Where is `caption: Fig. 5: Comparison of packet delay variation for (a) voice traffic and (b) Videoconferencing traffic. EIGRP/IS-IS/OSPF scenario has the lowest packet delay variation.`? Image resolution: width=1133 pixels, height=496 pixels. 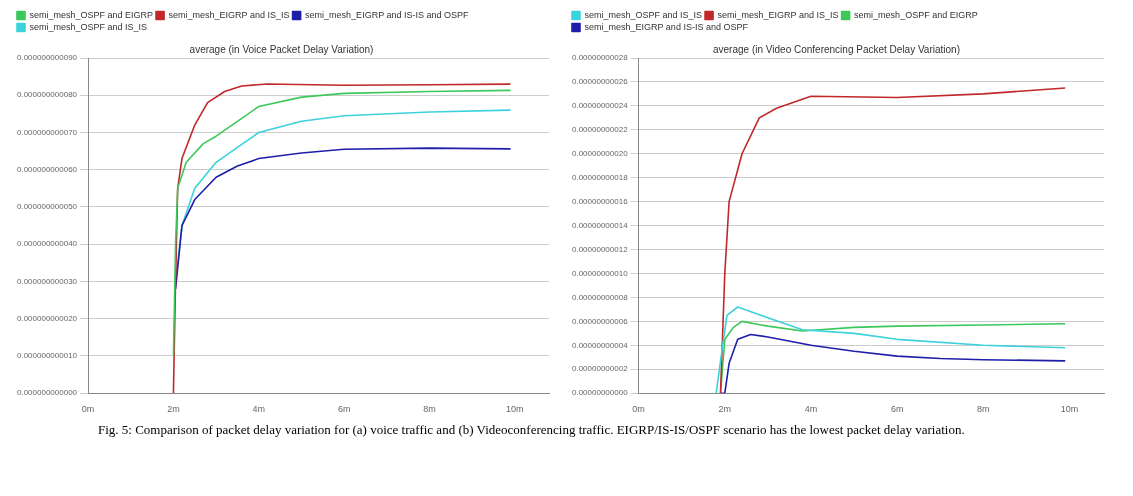
caption: Fig. 5: Comparison of packet delay variation for (a) voice traffic and (b) Videoconferencing traffic. EIGRP/IS-IS/OSPF scenario has the lowest packet delay variation. is located at coordinates (531, 429).